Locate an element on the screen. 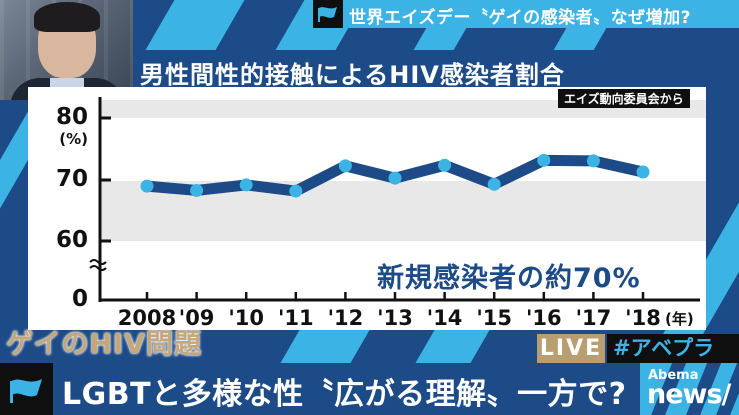 This screenshot has height=415, width=739. abema-news-logo: Abema news/ is located at coordinates (689, 389).